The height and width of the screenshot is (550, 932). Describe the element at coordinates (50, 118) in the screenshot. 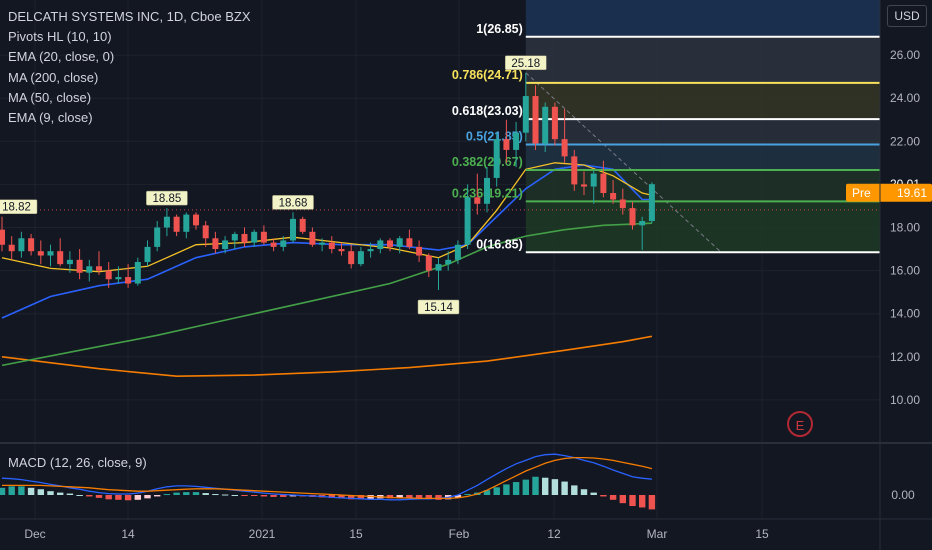

I see `indicator-ema9: EMA (9, close)` at that location.